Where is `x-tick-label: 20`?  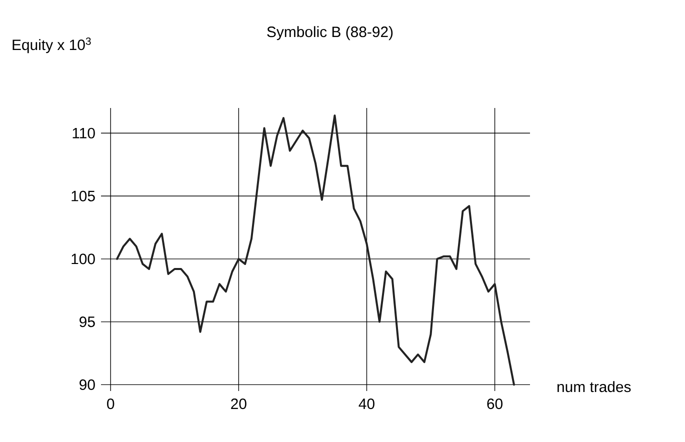
x-tick-label: 20 is located at coordinates (238, 404).